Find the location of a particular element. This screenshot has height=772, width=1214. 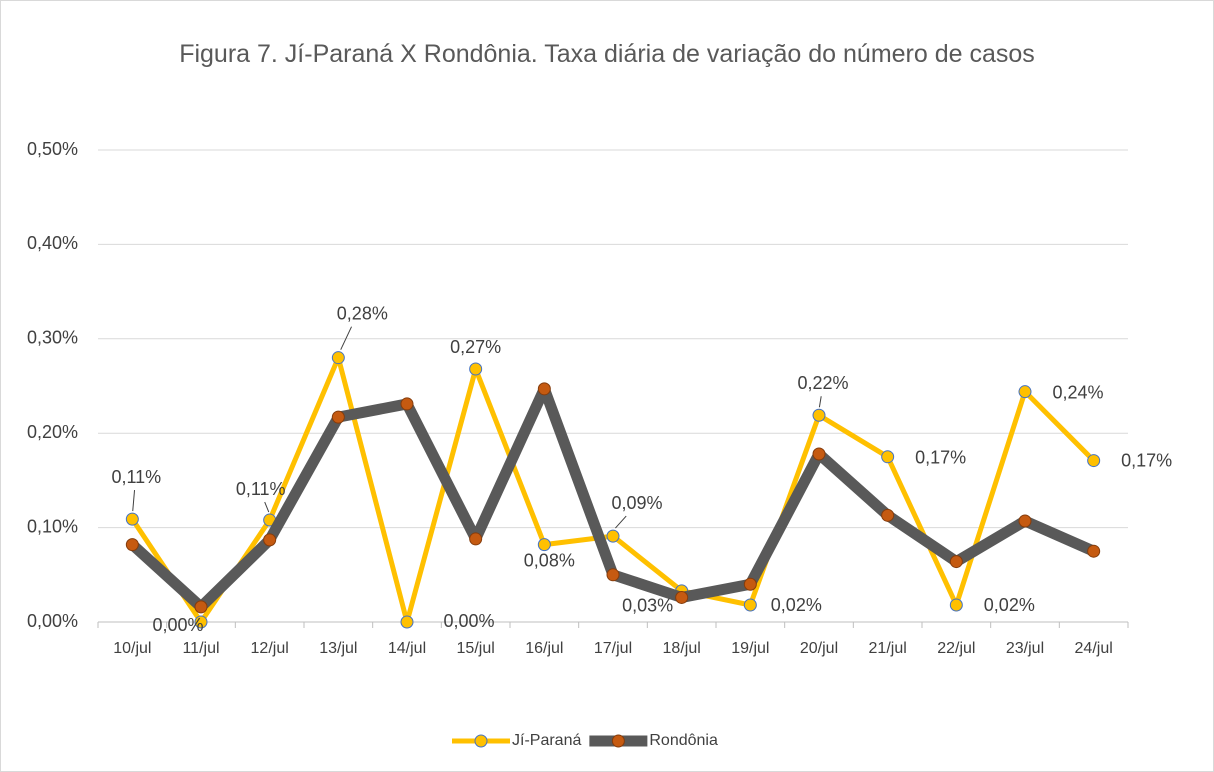

x-tick-label: 13/jul is located at coordinates (338, 648).